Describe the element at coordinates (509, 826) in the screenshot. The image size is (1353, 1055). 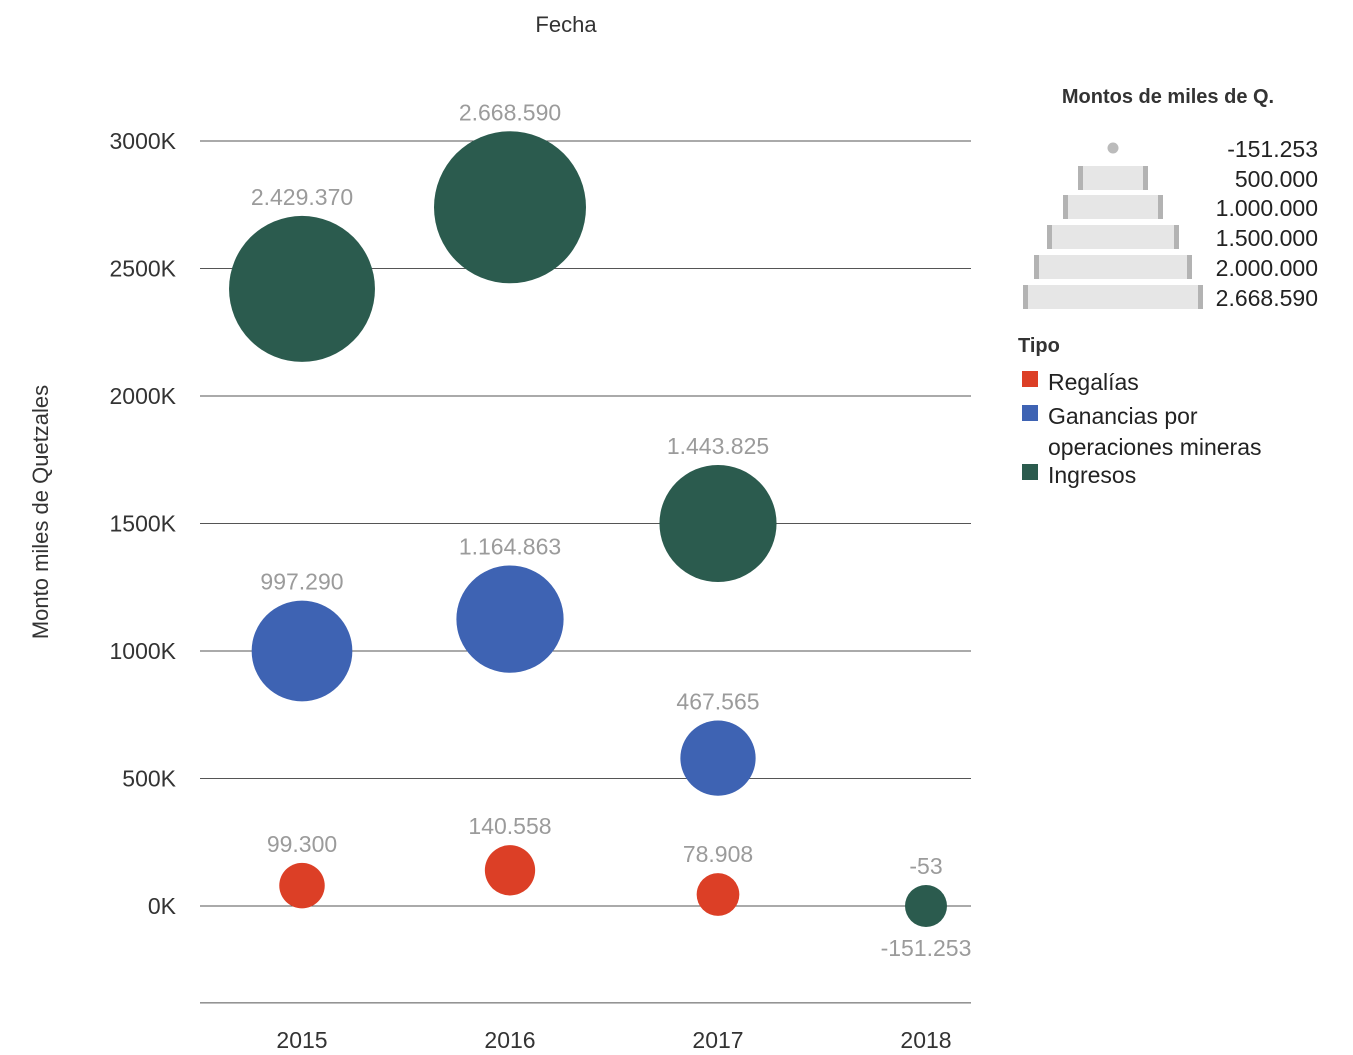
I see `data-label-regalias-2016: 140.558` at that location.